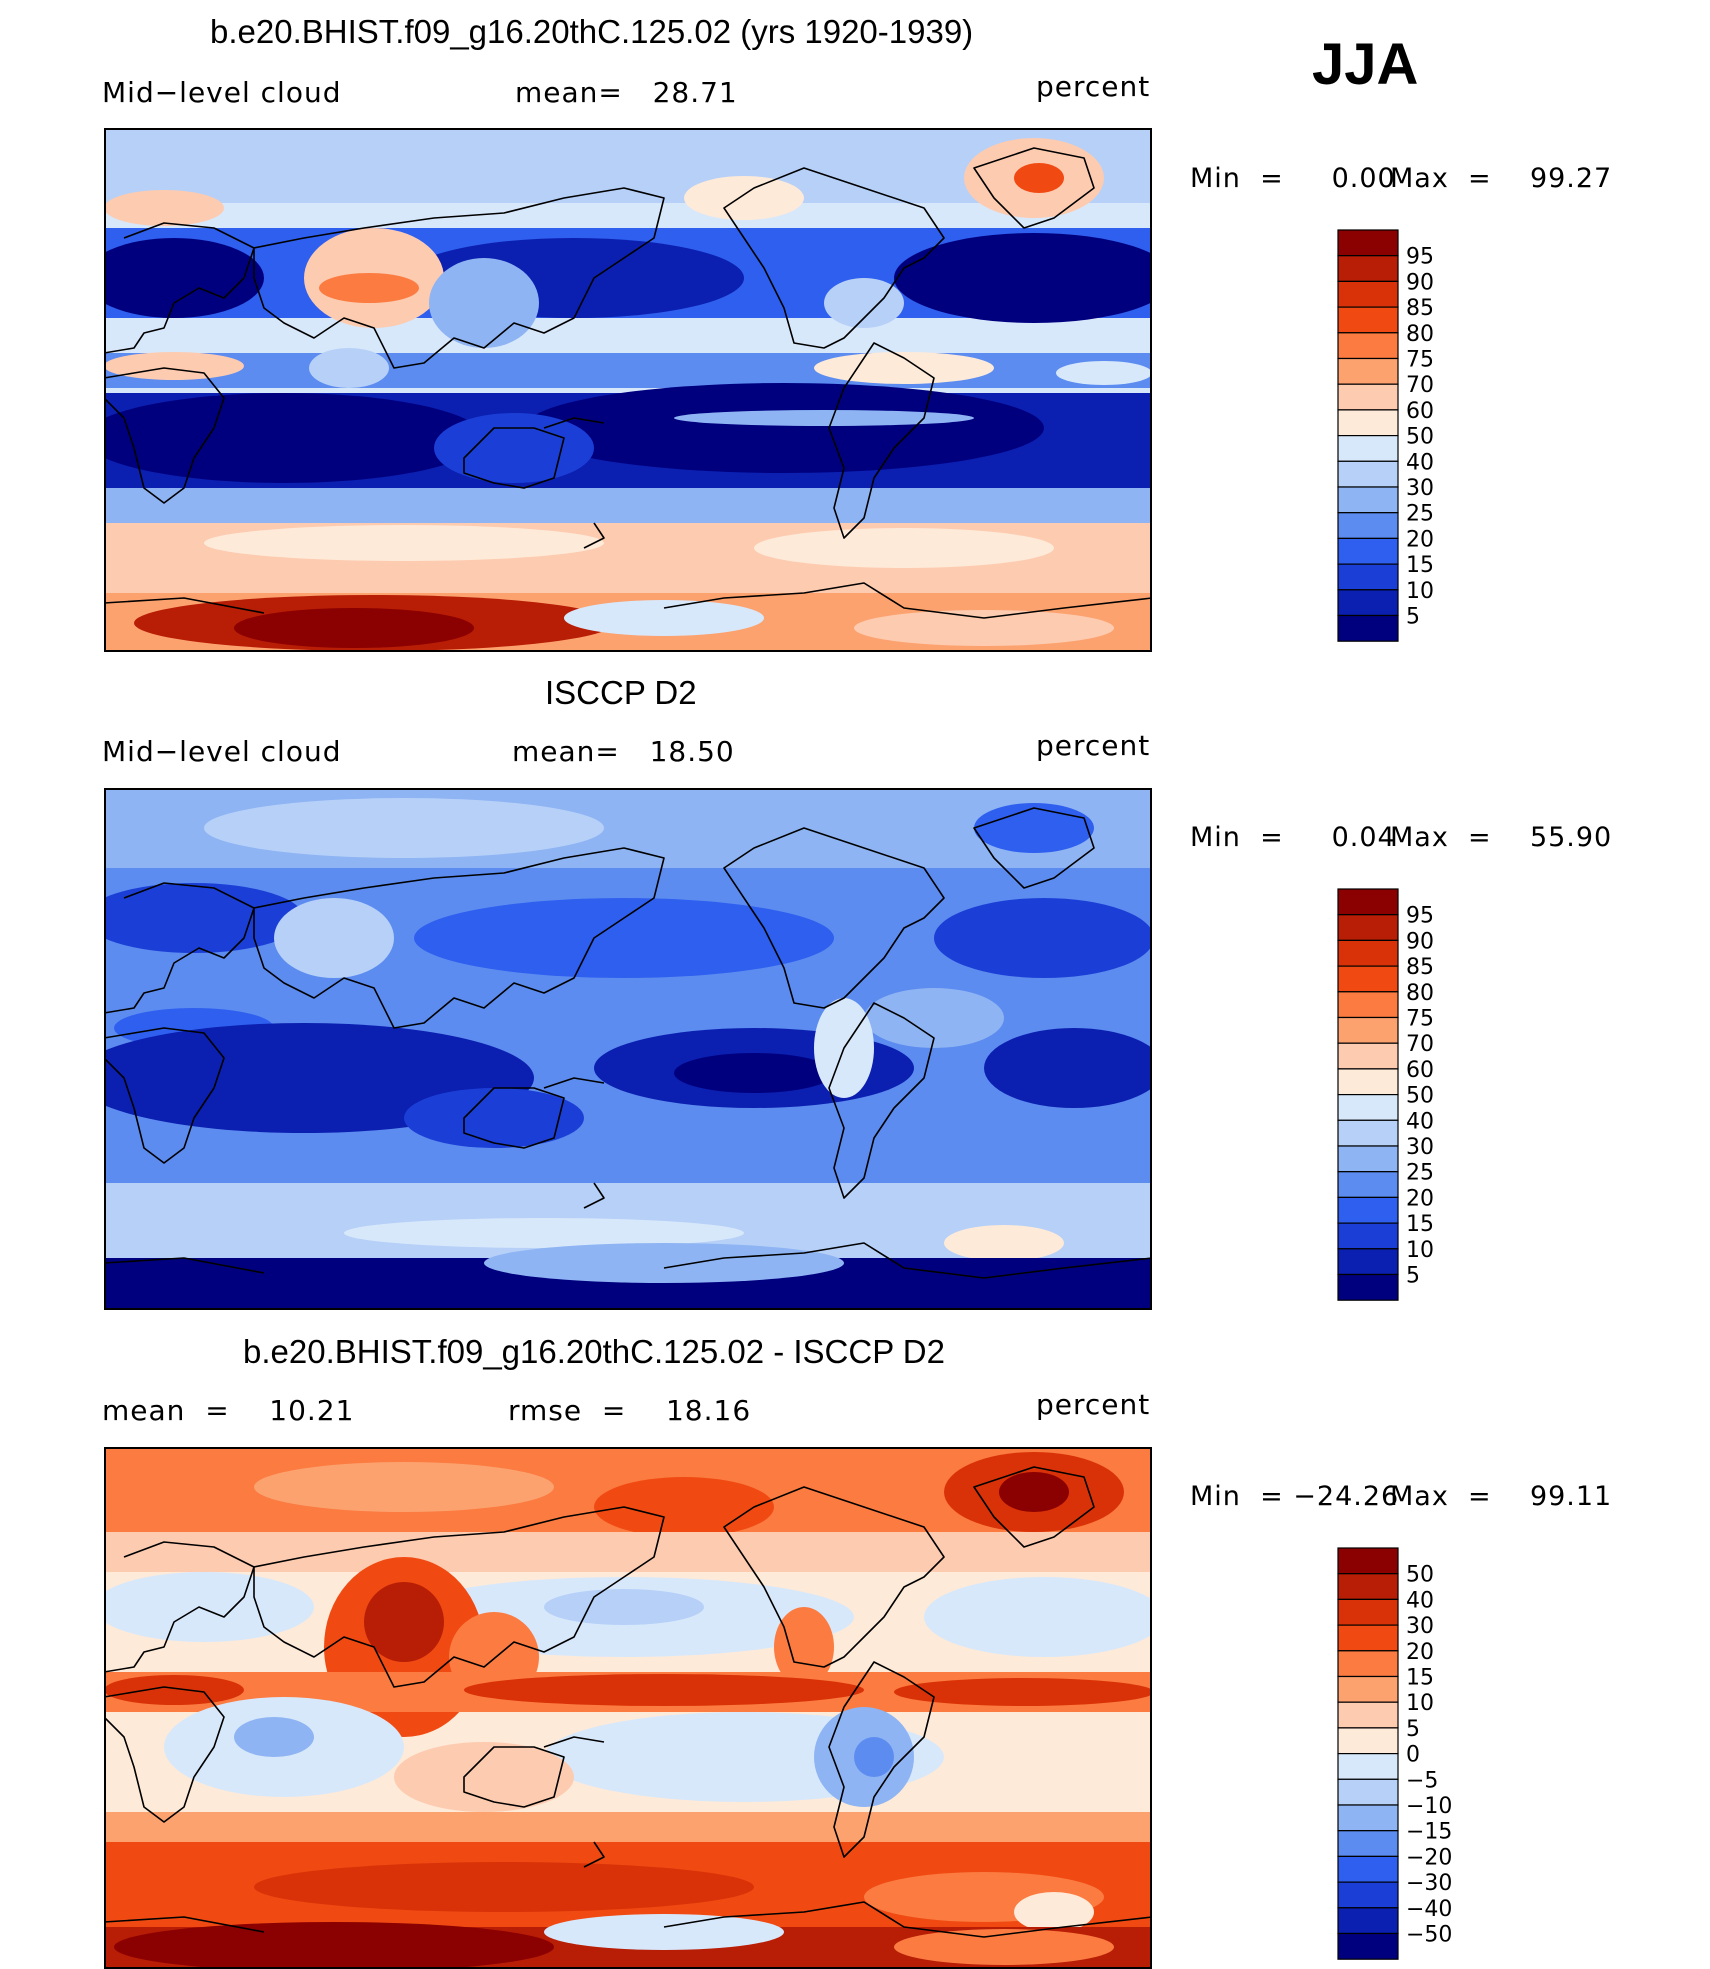 The height and width of the screenshot is (1969, 1710). I want to click on panel-3-min: Min = −24.26, so click(1295, 1496).